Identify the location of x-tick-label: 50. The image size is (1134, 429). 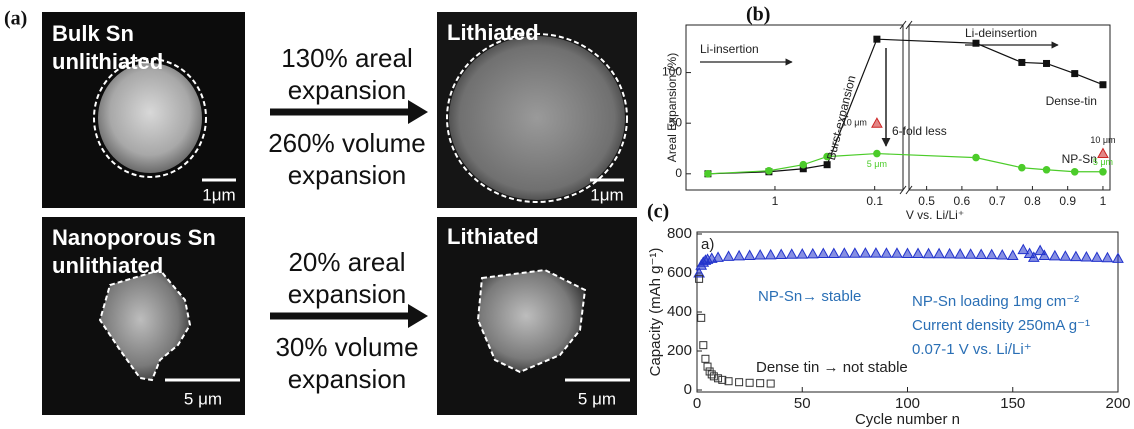
(802, 403).